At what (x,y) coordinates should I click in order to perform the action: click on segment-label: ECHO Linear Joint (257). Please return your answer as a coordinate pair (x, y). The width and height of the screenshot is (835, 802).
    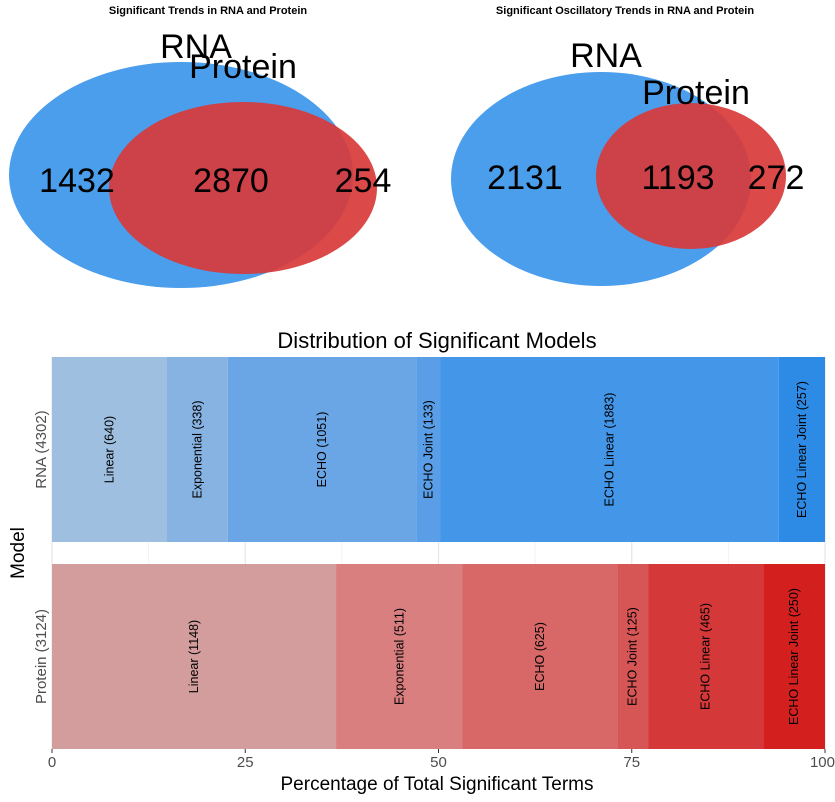
    Looking at the image, I should click on (802, 449).